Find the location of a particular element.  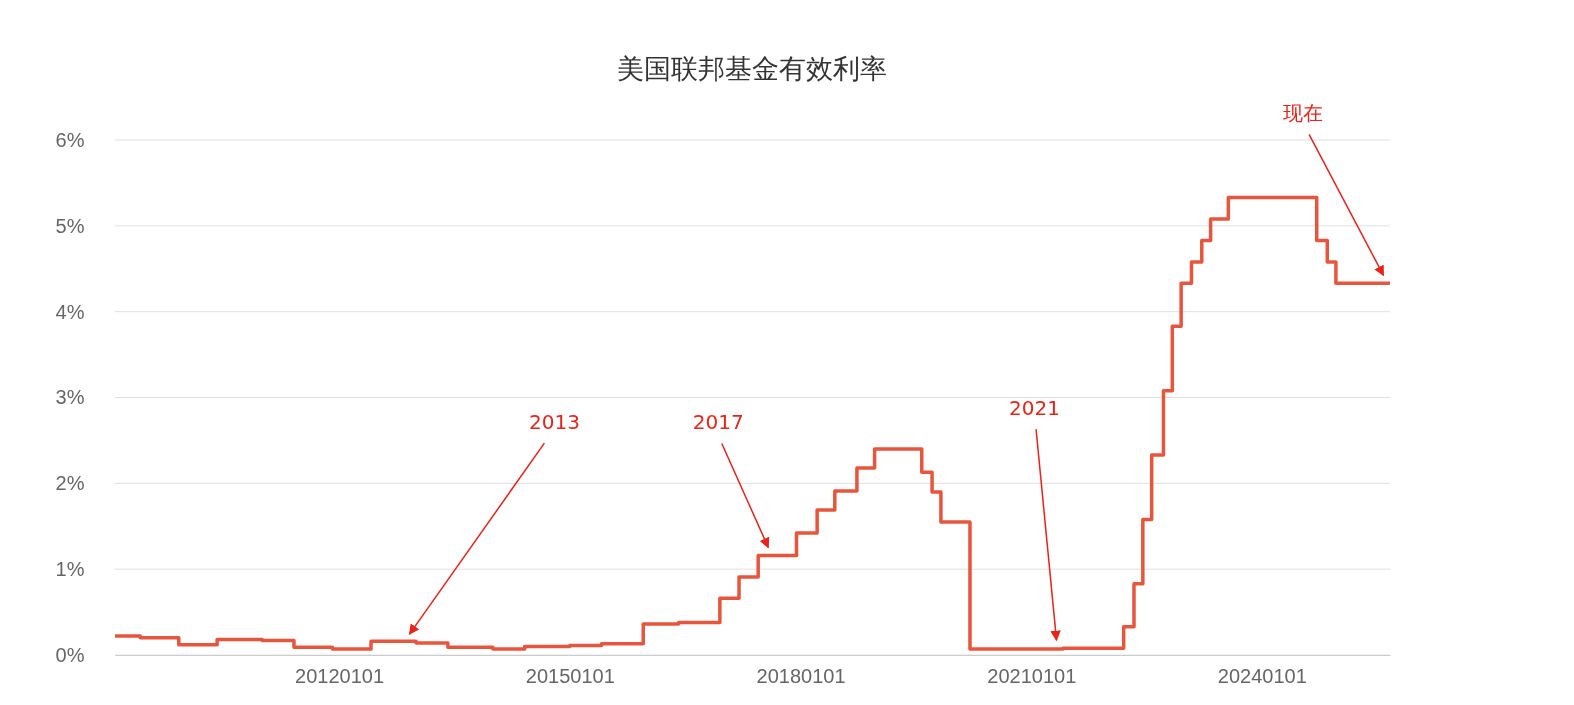

annotation: 2013 is located at coordinates (554, 422).